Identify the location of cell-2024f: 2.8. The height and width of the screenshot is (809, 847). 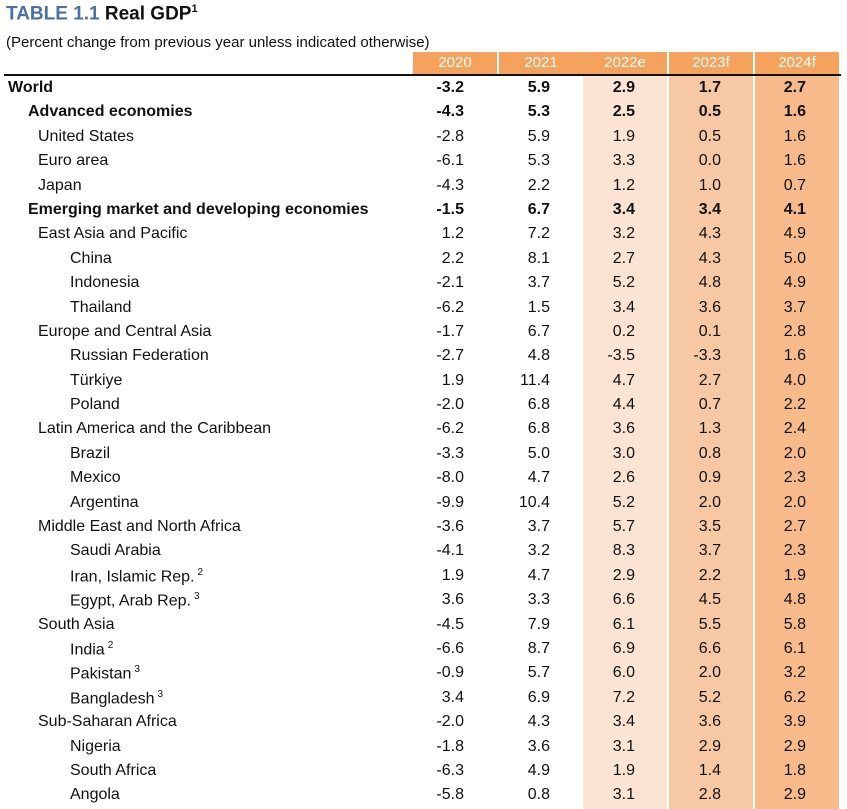
(794, 331).